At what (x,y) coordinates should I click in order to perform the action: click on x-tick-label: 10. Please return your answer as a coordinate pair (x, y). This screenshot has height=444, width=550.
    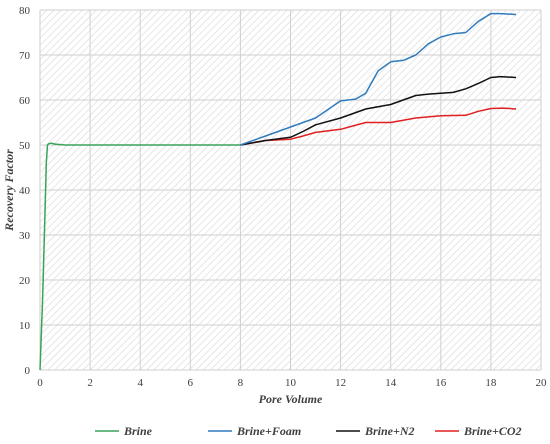
    Looking at the image, I should click on (291, 383).